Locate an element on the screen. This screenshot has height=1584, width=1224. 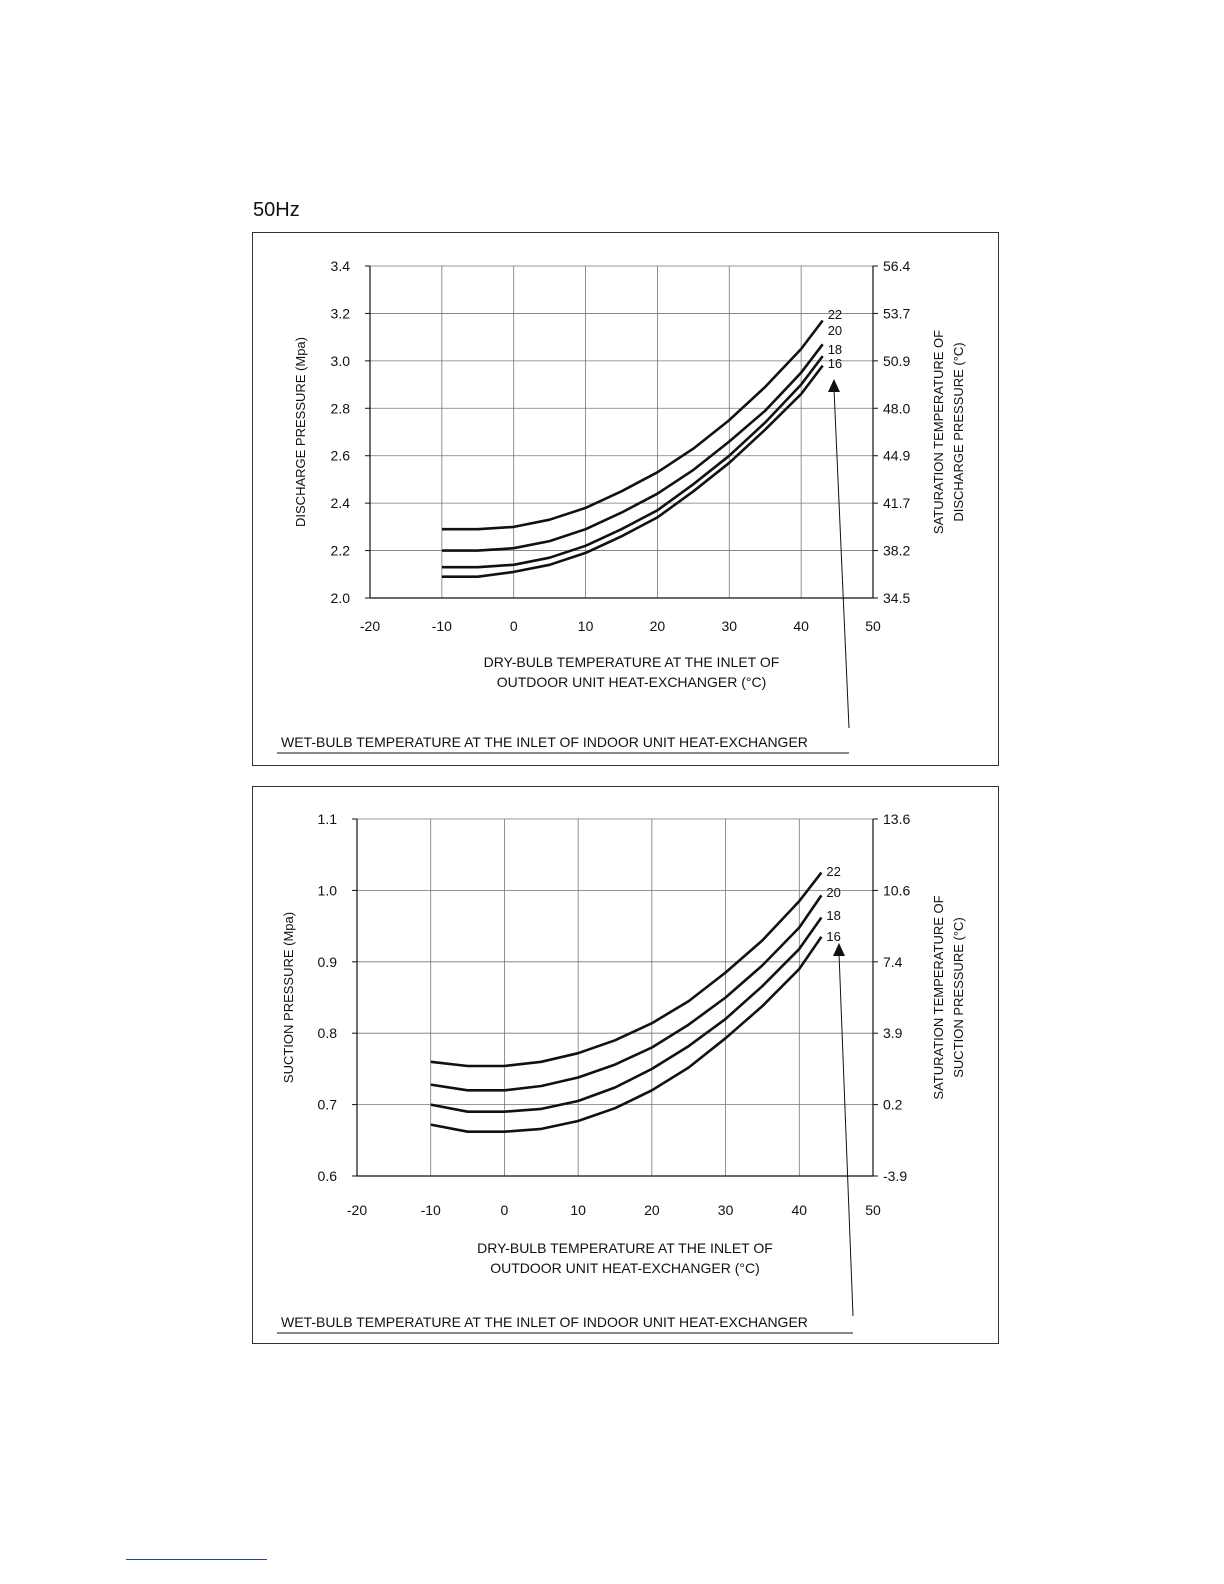
y2-tick-label: 53.7 is located at coordinates (896, 313).